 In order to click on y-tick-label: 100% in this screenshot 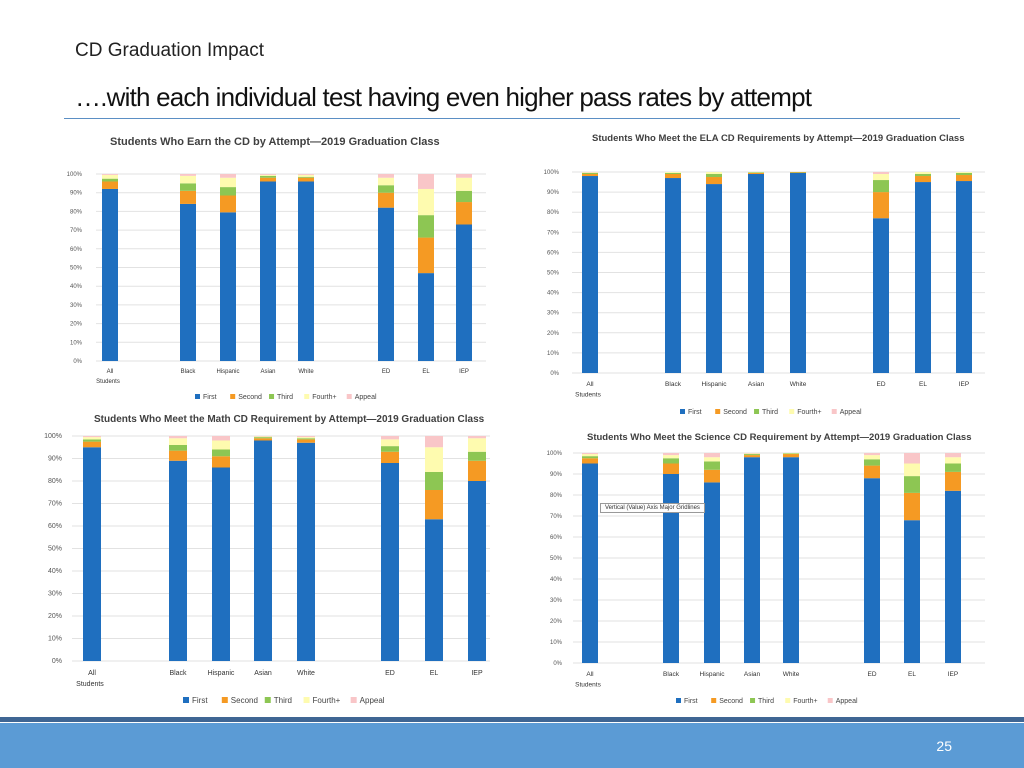, I will do `click(75, 175)`.